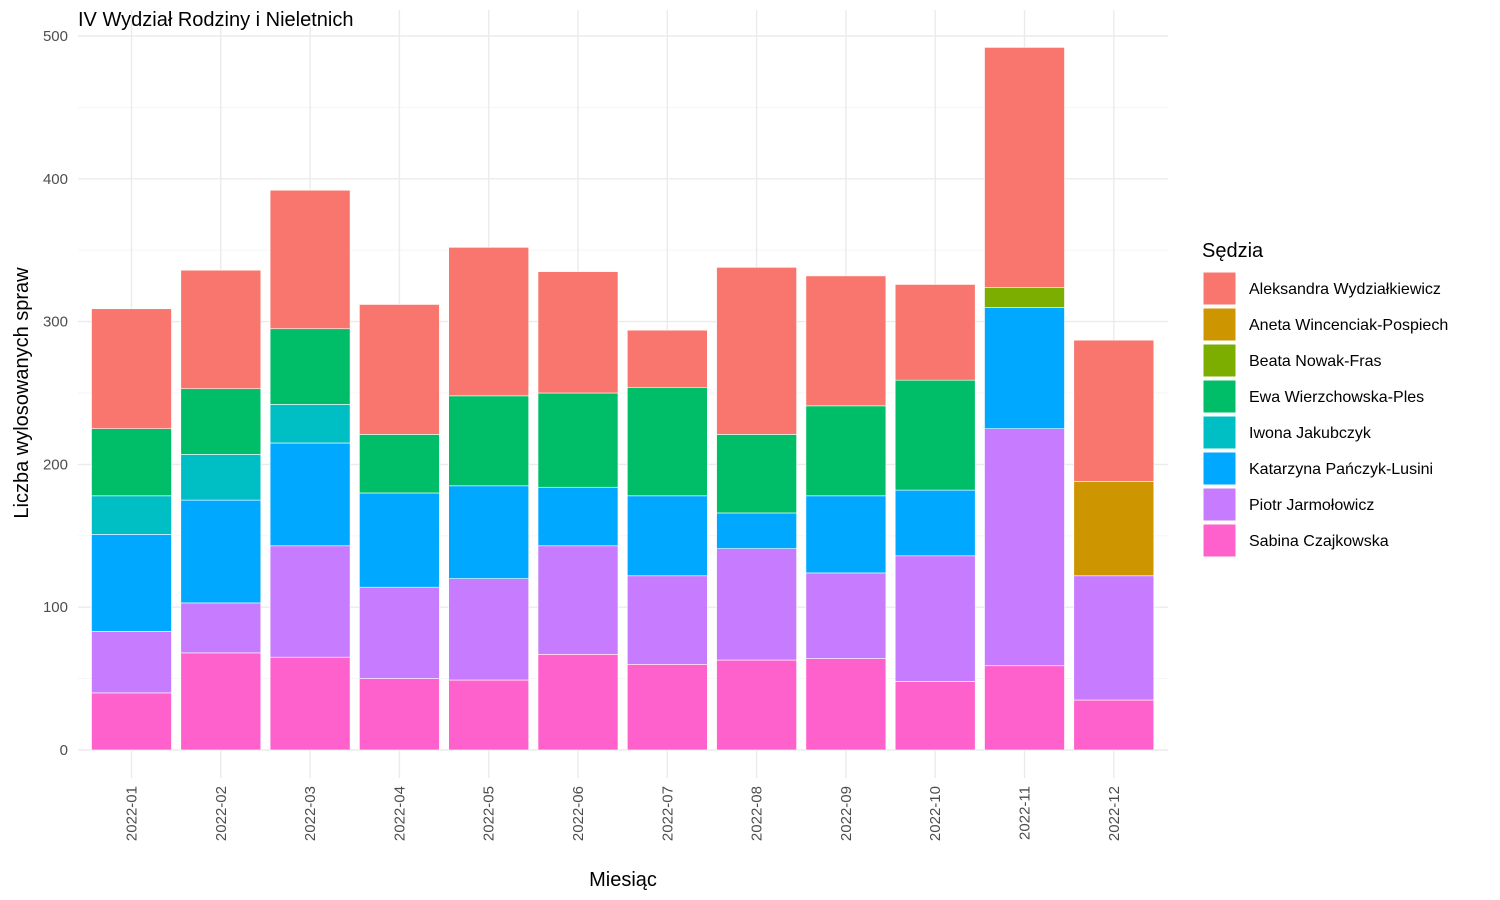 Image resolution: width=1500 pixels, height=900 pixels. I want to click on x-tick-label: 2022-05, so click(489, 813).